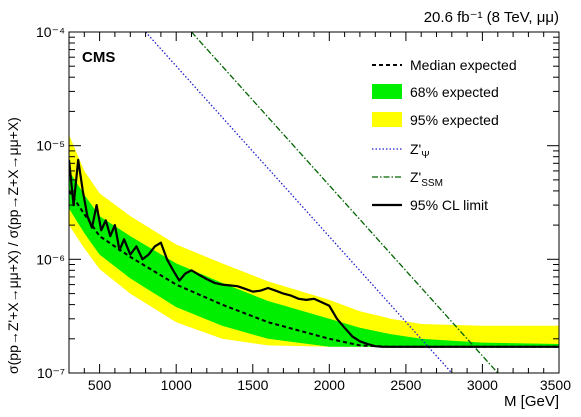 The height and width of the screenshot is (417, 581). What do you see at coordinates (491, 17) in the screenshot?
I see `lumi-label: 20.6 fb⁻¹ (8 TeV, μμ)` at bounding box center [491, 17].